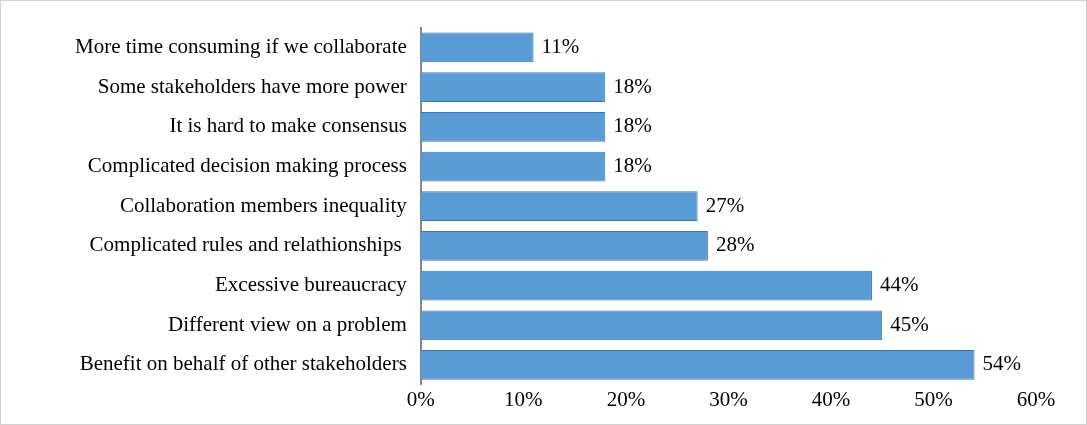 The image size is (1087, 425). I want to click on data-label: 45%, so click(909, 323).